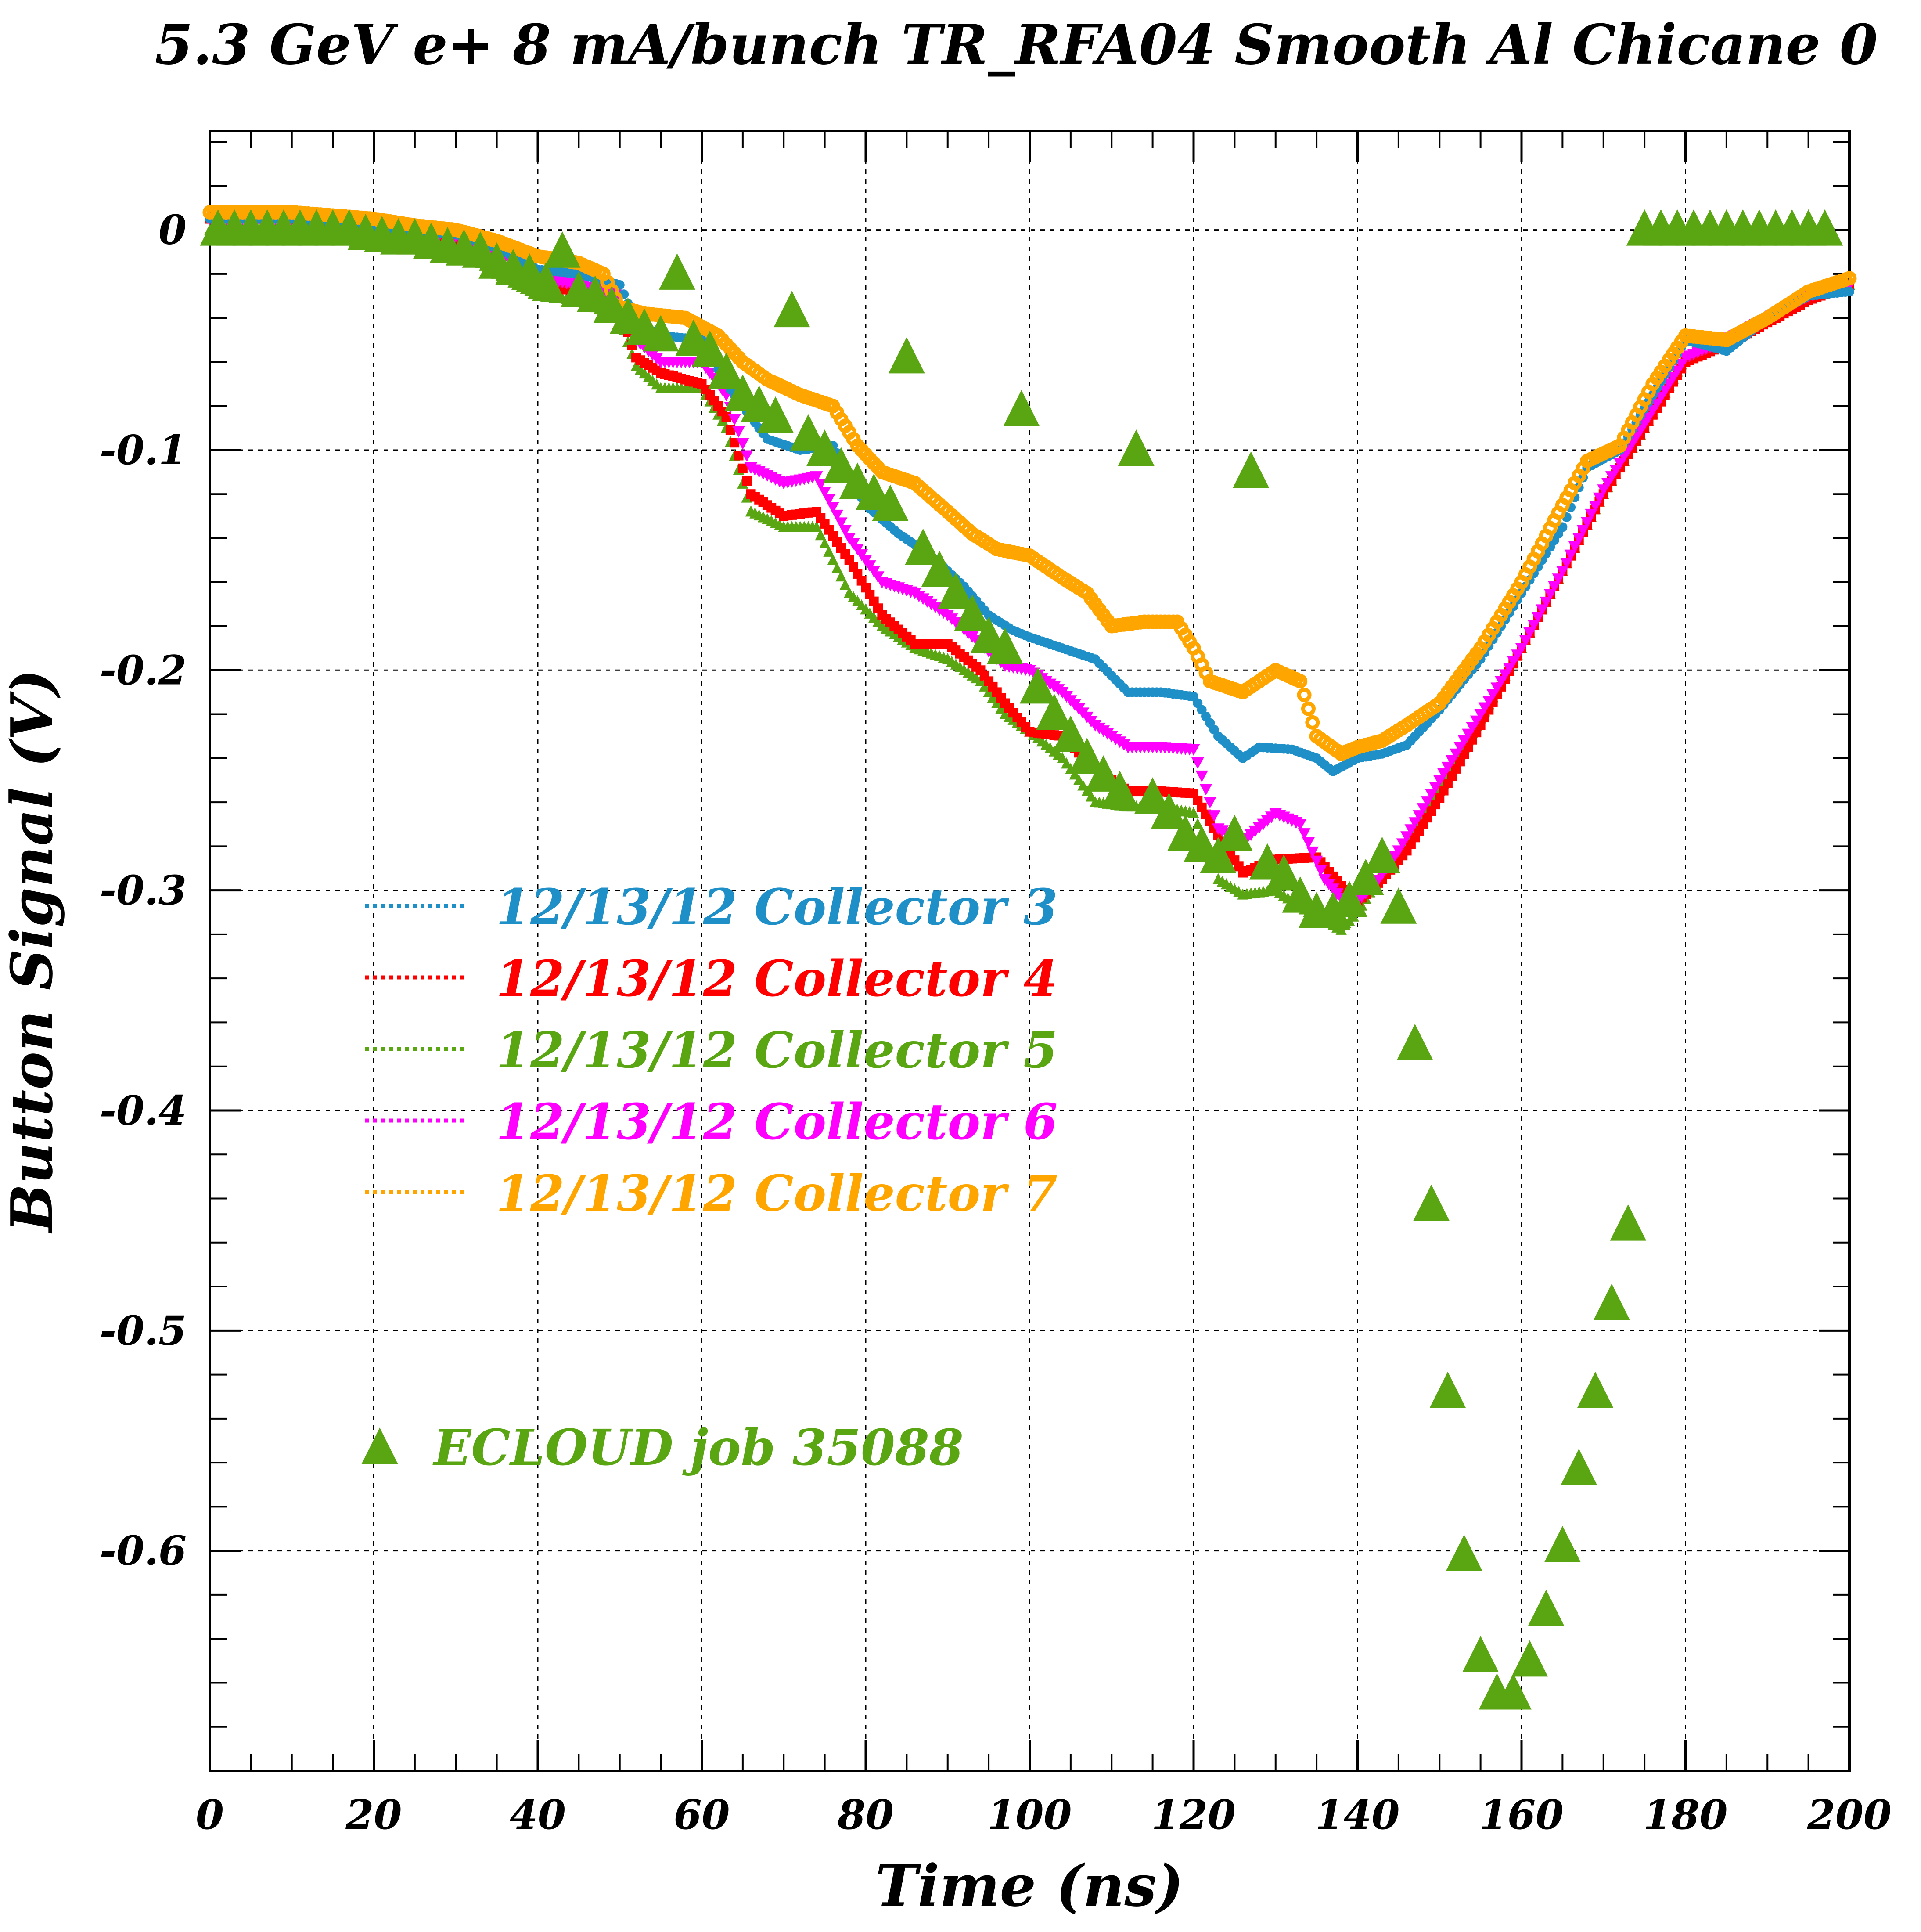 This screenshot has width=1921, height=1932. What do you see at coordinates (777, 1122) in the screenshot?
I see `legend-label: 12/13/12 Collector 6` at bounding box center [777, 1122].